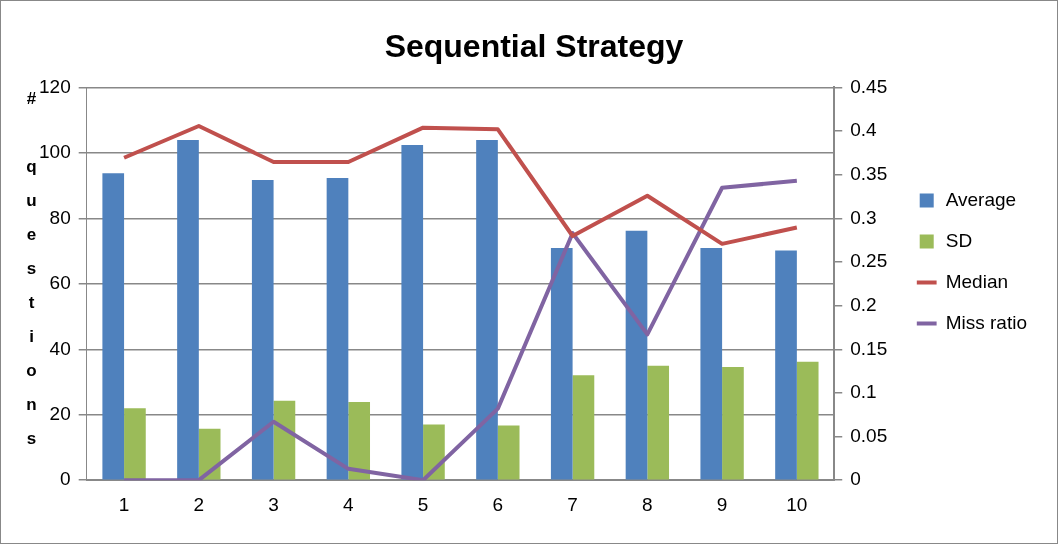 The height and width of the screenshot is (544, 1058). Describe the element at coordinates (423, 504) in the screenshot. I see `x-tick-label: 5` at that location.